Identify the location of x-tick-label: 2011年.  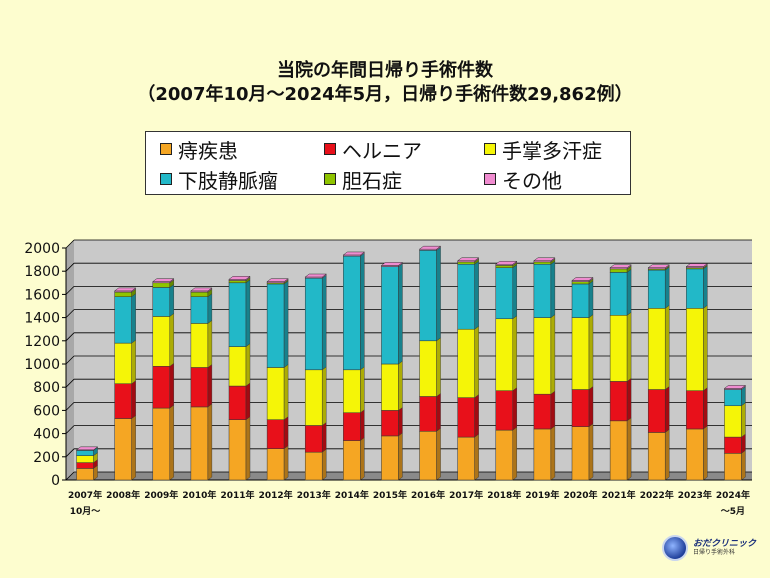
(237, 495).